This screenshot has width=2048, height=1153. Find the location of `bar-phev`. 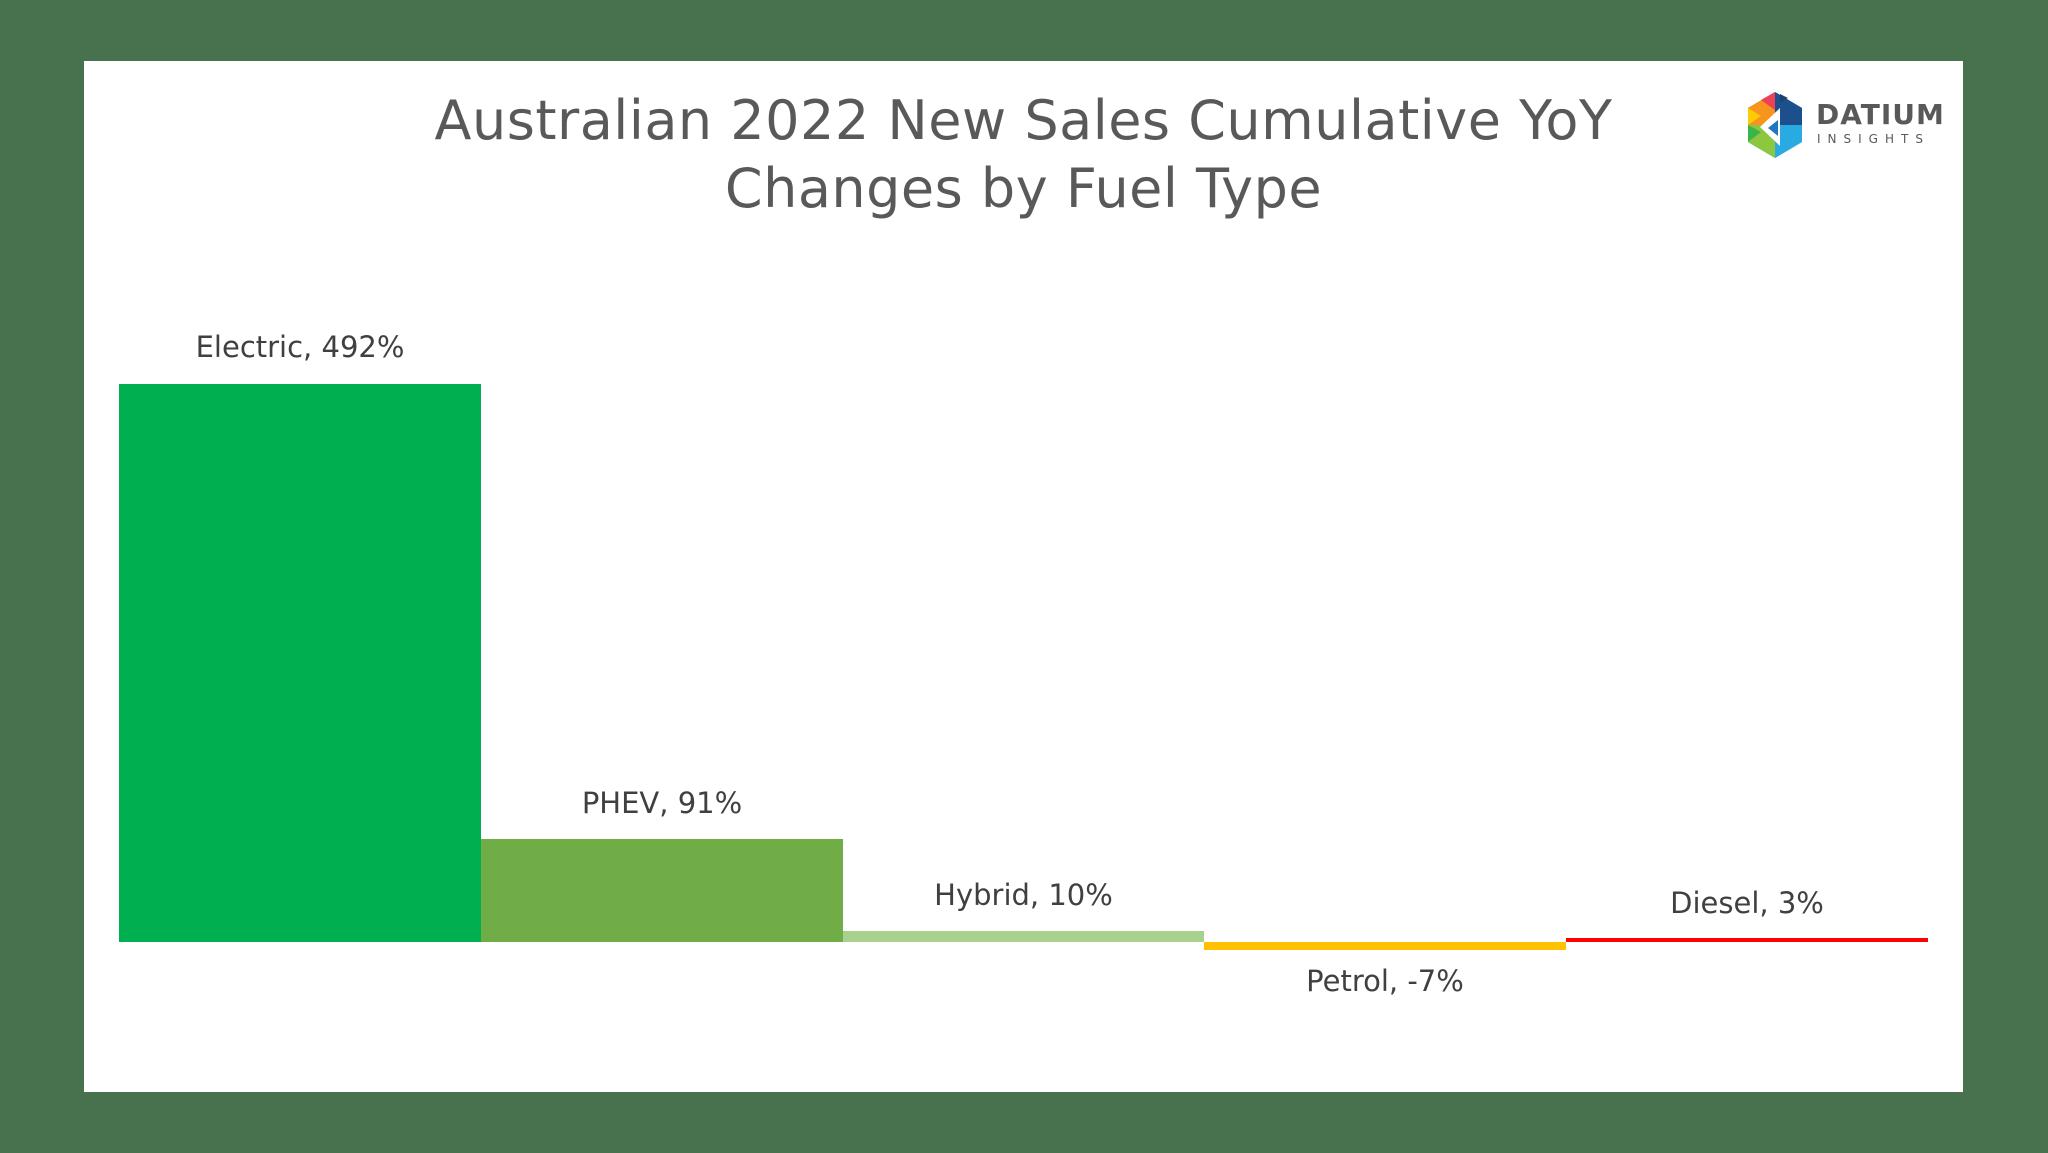

bar-phev is located at coordinates (662, 890).